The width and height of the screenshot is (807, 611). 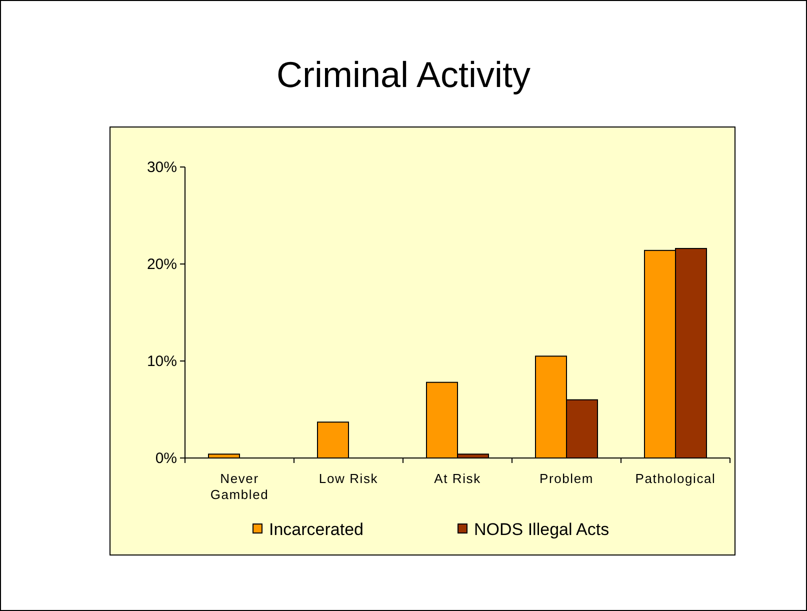 What do you see at coordinates (348, 478) in the screenshot?
I see `x-tick-label: Low Risk` at bounding box center [348, 478].